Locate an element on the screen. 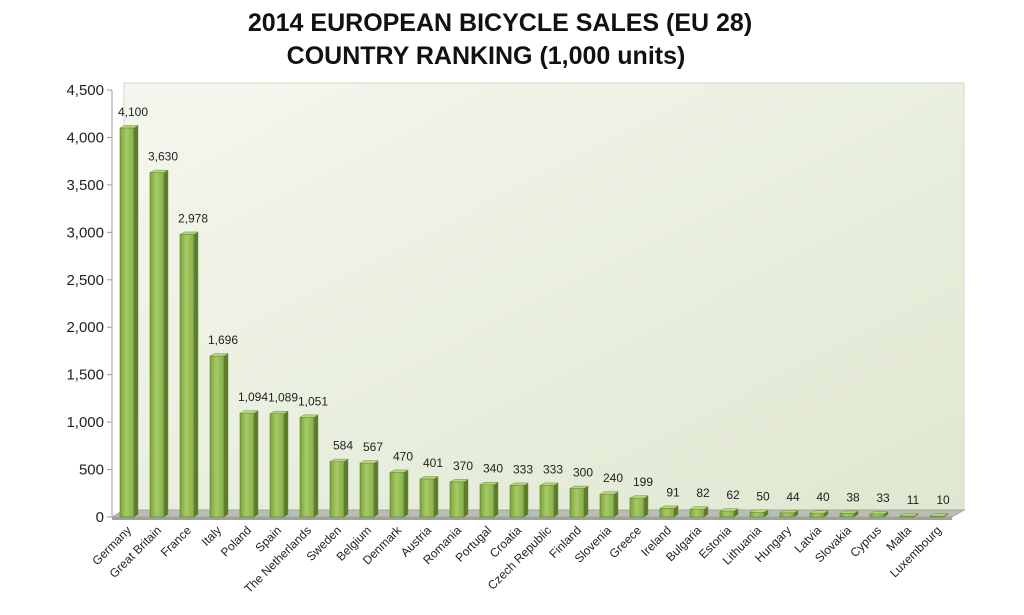 Image resolution: width=1024 pixels, height=615 pixels. x-tick-label: Italy is located at coordinates (211, 535).